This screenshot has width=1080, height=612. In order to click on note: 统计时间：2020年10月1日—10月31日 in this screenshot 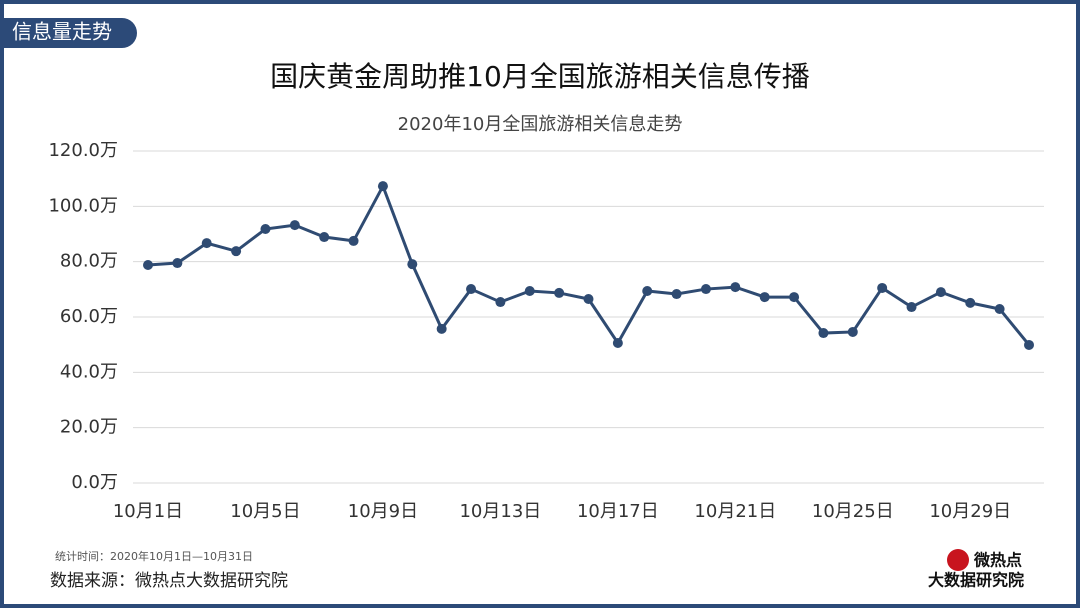, I will do `click(154, 556)`.